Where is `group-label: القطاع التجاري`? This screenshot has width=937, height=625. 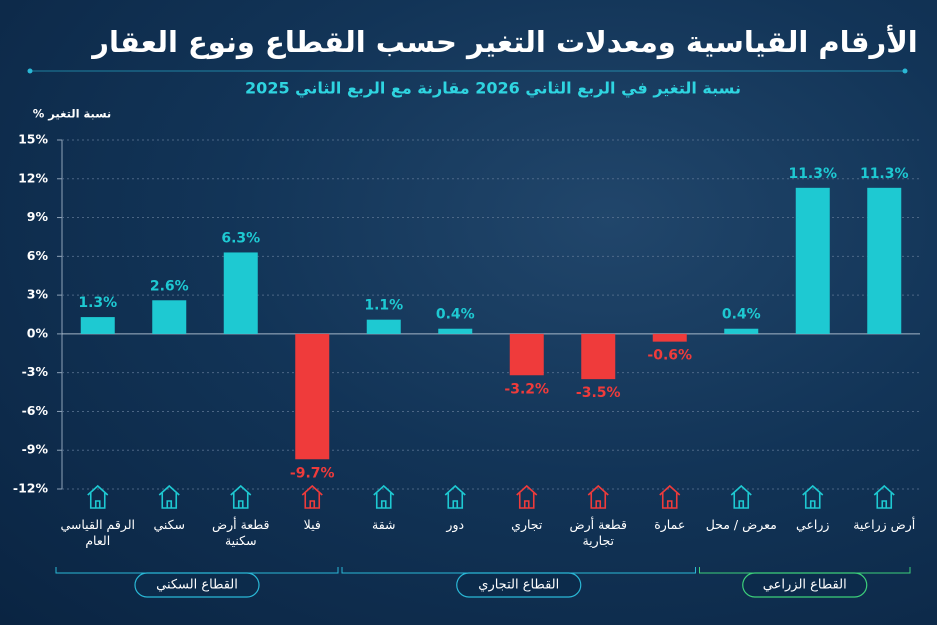
group-label: القطاع التجاري is located at coordinates (518, 585).